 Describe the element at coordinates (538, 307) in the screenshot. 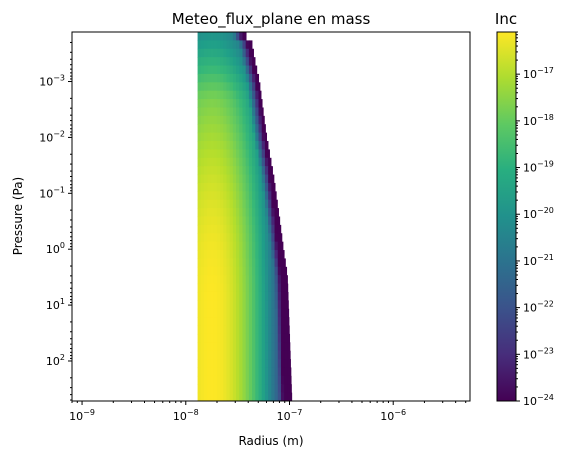

I see `colorbar-tick-label: 10−22` at that location.